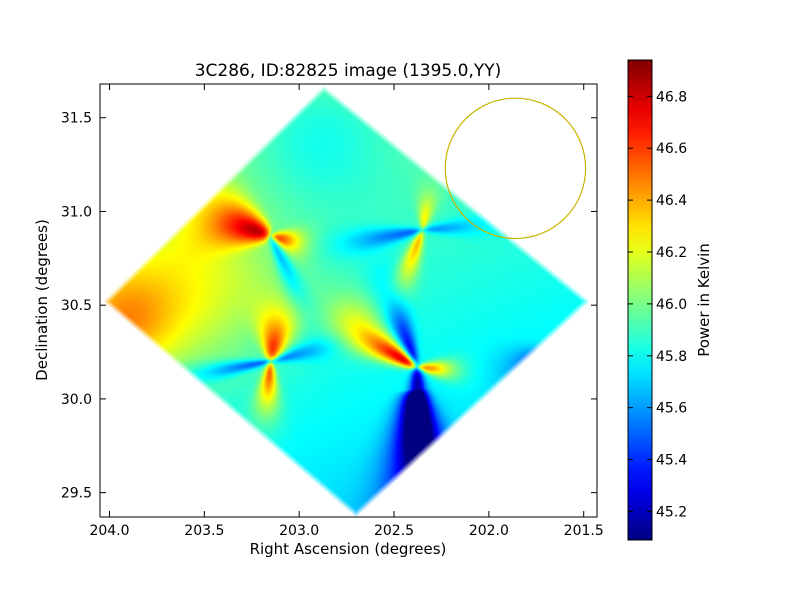 The image size is (800, 600). What do you see at coordinates (640, 300) in the screenshot?
I see `colorbar-strip` at bounding box center [640, 300].